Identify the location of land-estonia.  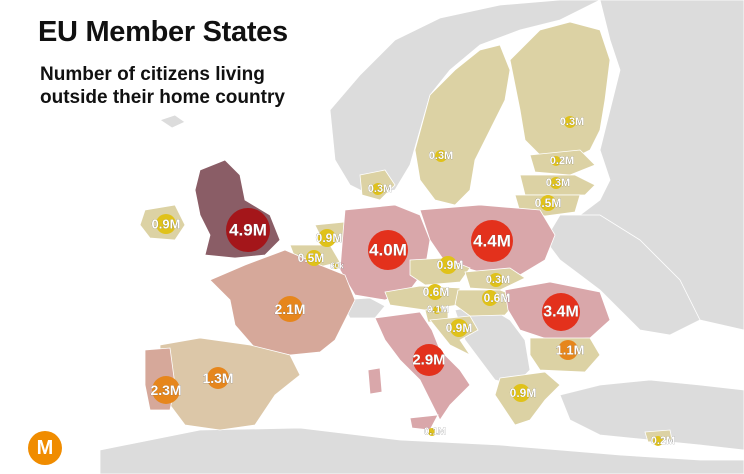
(562, 162).